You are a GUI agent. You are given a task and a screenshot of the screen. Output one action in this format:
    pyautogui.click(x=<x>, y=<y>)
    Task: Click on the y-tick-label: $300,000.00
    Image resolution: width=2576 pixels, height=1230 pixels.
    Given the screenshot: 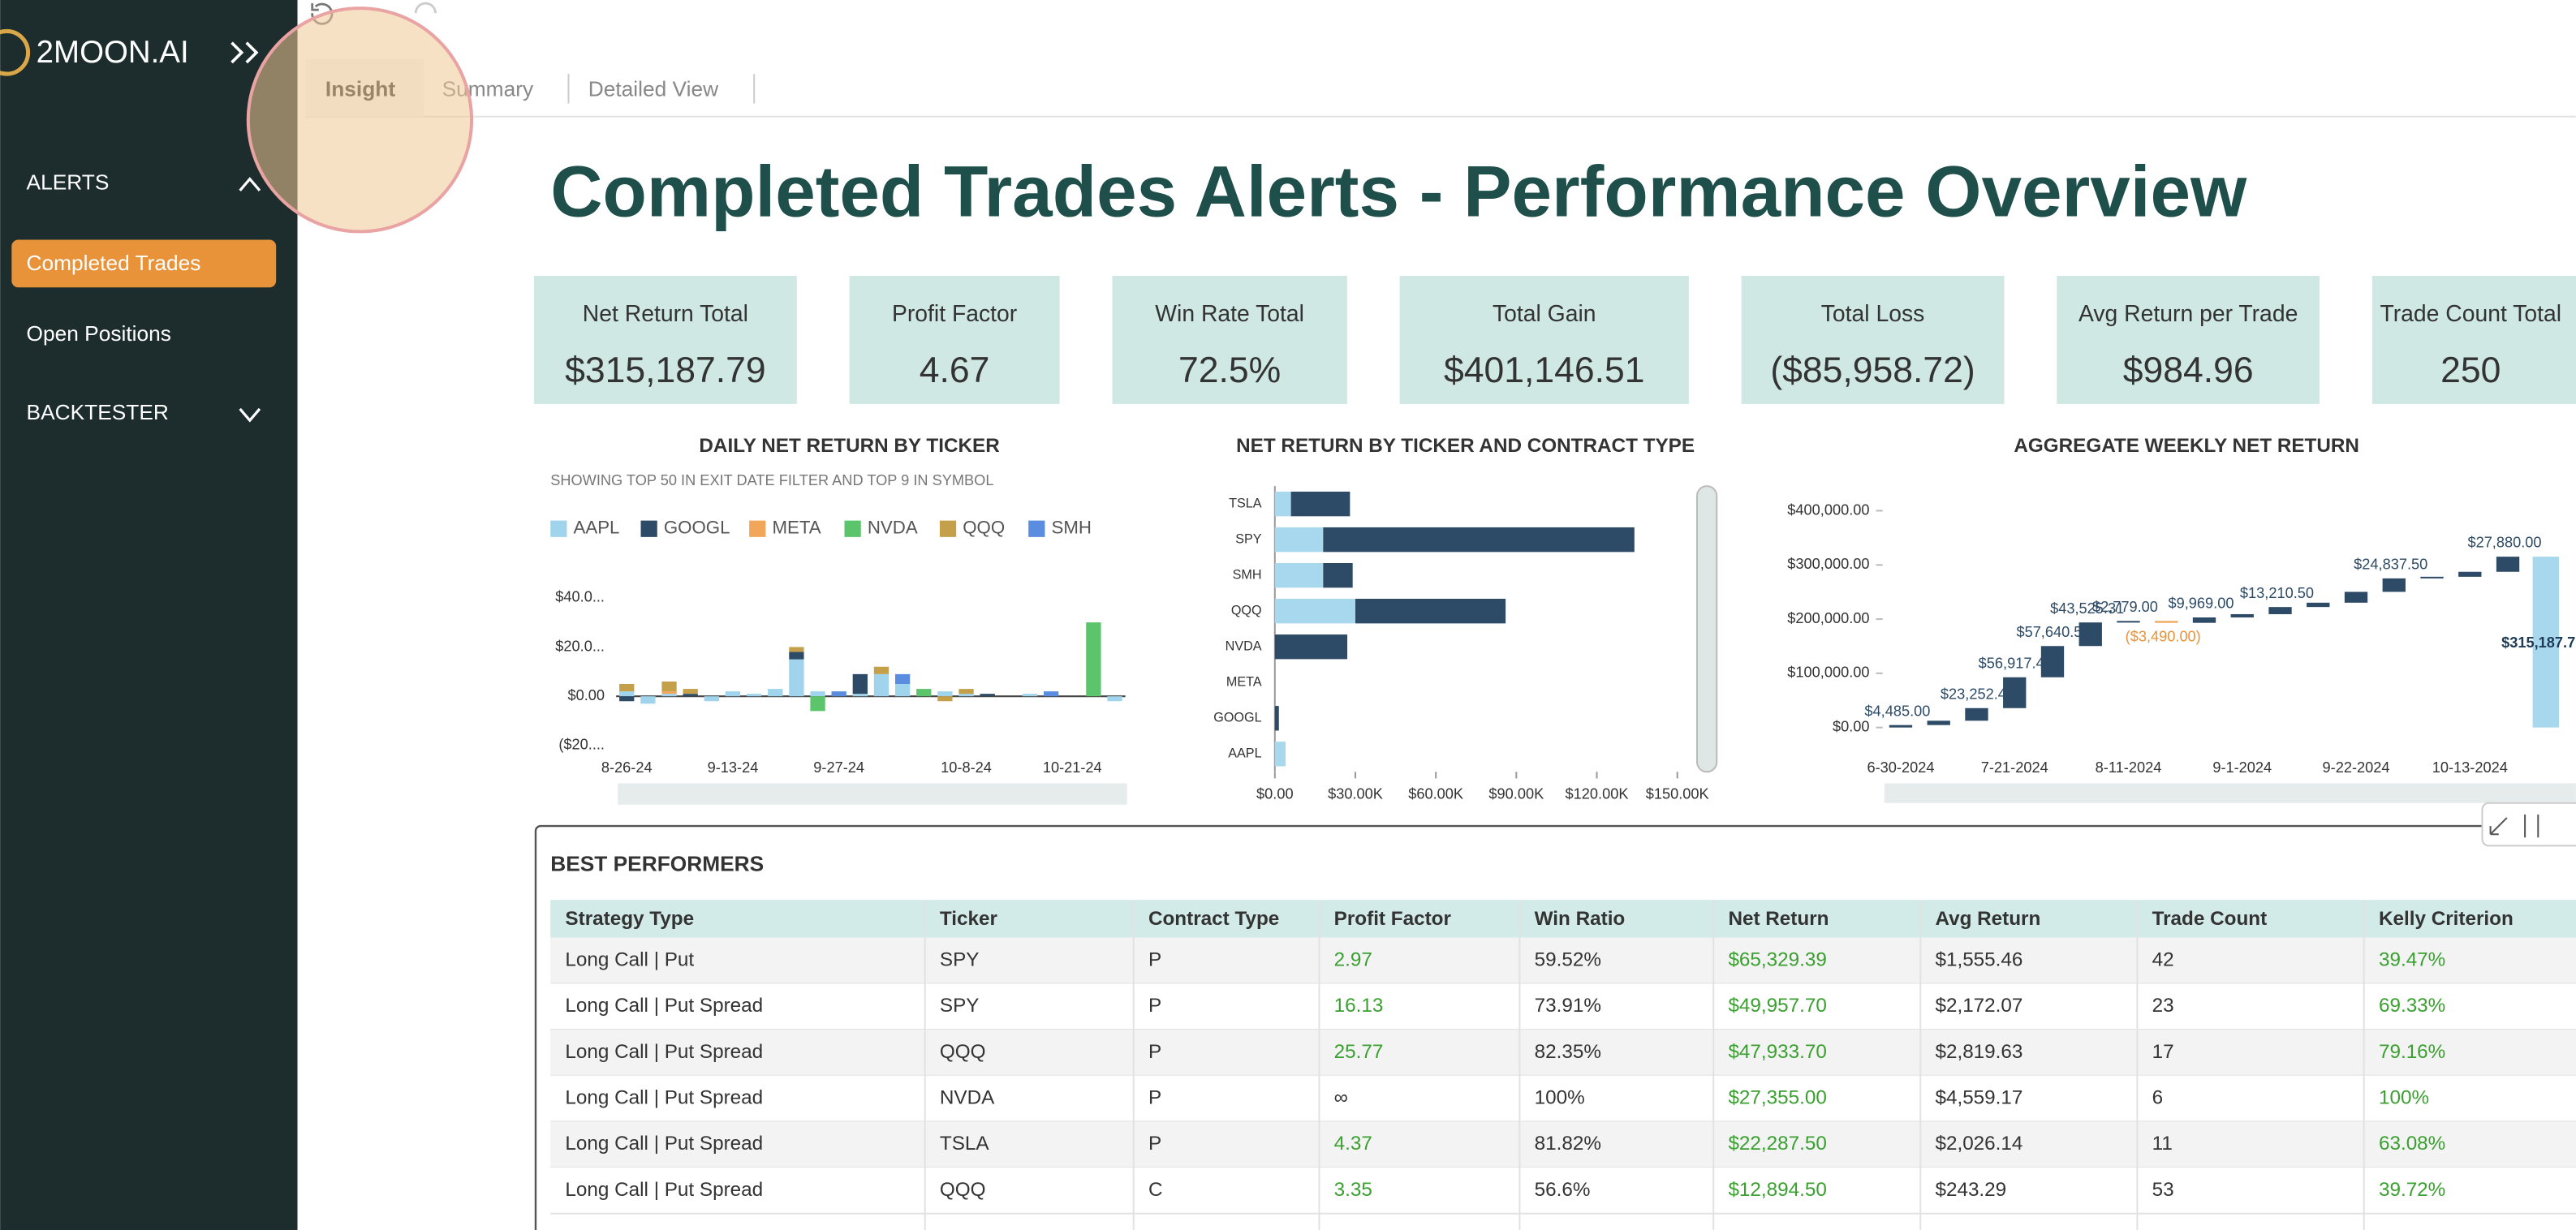 What is the action you would take?
    pyautogui.click(x=1828, y=564)
    